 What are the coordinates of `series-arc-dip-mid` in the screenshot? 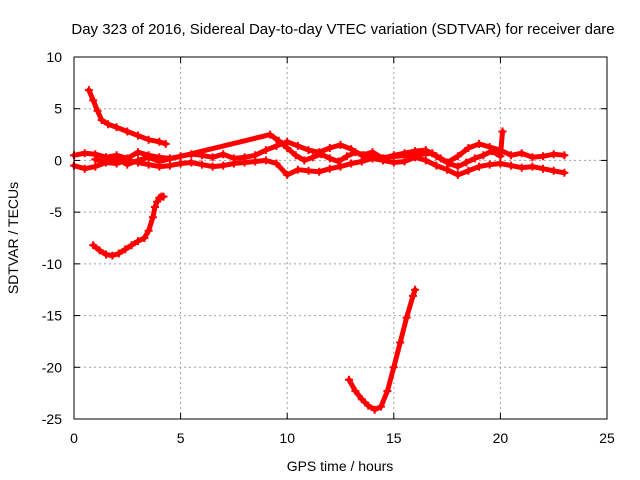 It's located at (382, 349).